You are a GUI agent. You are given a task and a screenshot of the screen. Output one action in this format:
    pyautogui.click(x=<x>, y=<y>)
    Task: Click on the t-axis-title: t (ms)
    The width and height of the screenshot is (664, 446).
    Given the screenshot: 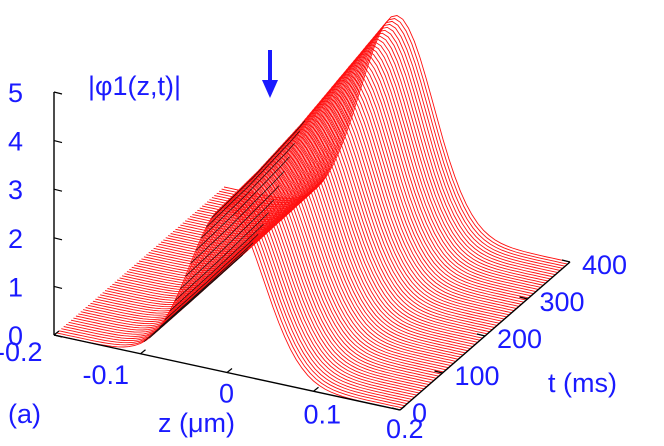 What is the action you would take?
    pyautogui.click(x=582, y=383)
    